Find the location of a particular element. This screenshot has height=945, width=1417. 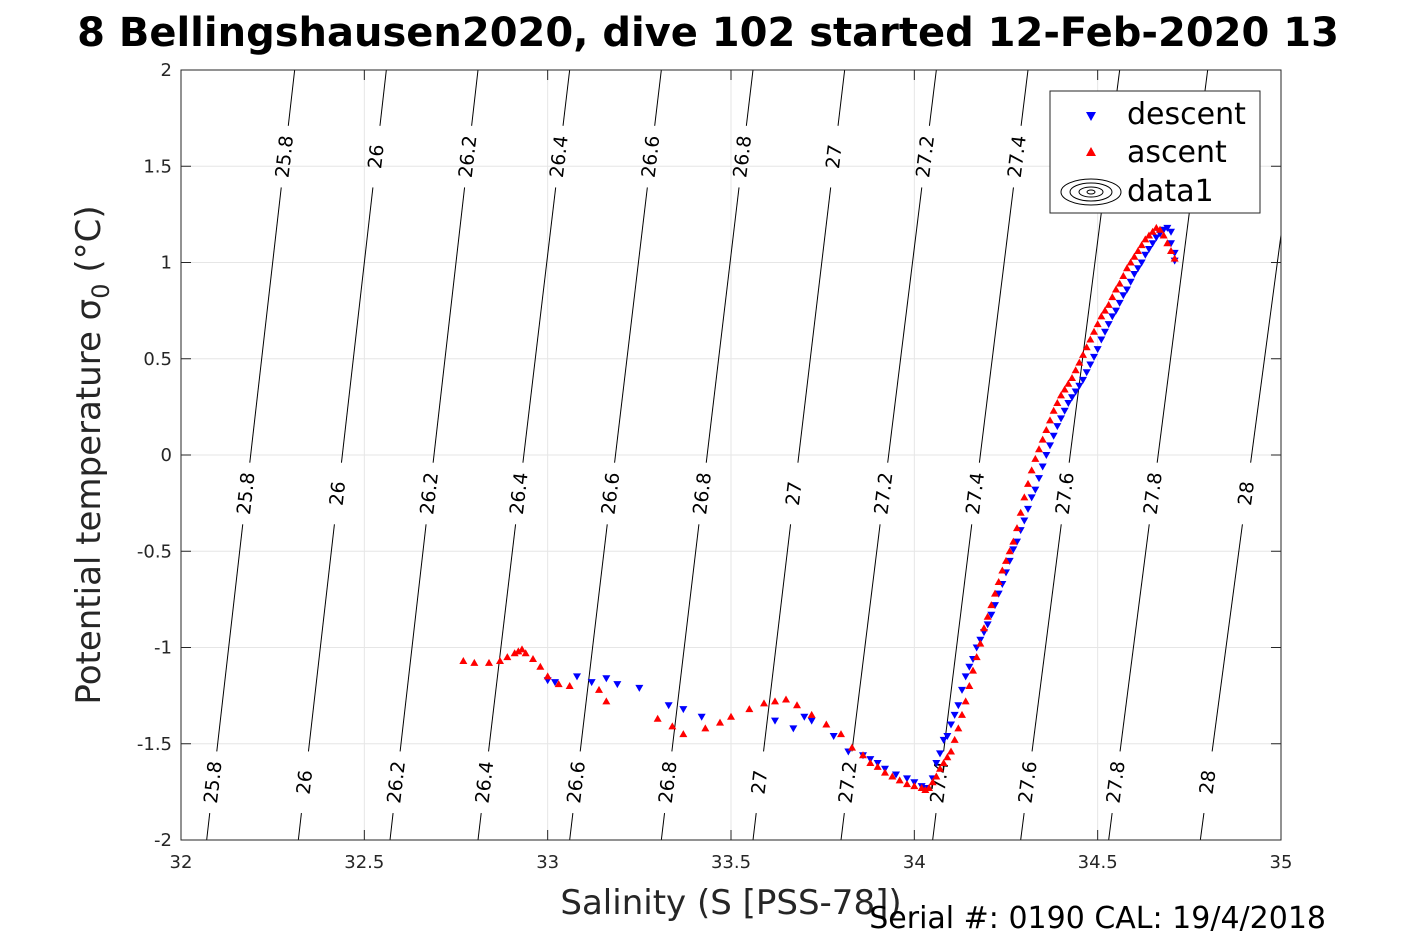

contour-label: 26 is located at coordinates (305, 782).